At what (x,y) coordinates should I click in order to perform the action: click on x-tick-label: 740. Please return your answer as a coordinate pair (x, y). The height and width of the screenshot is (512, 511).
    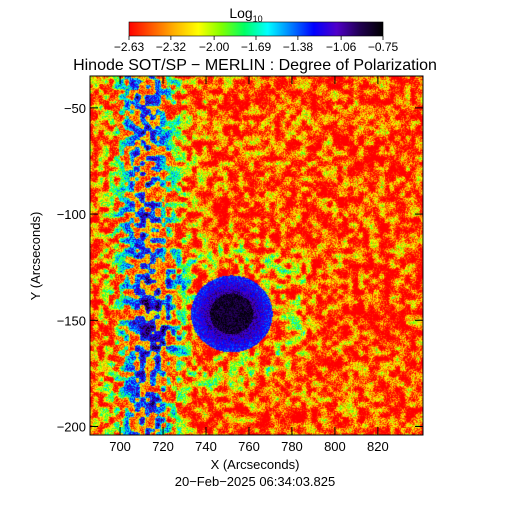
    Looking at the image, I should click on (206, 446).